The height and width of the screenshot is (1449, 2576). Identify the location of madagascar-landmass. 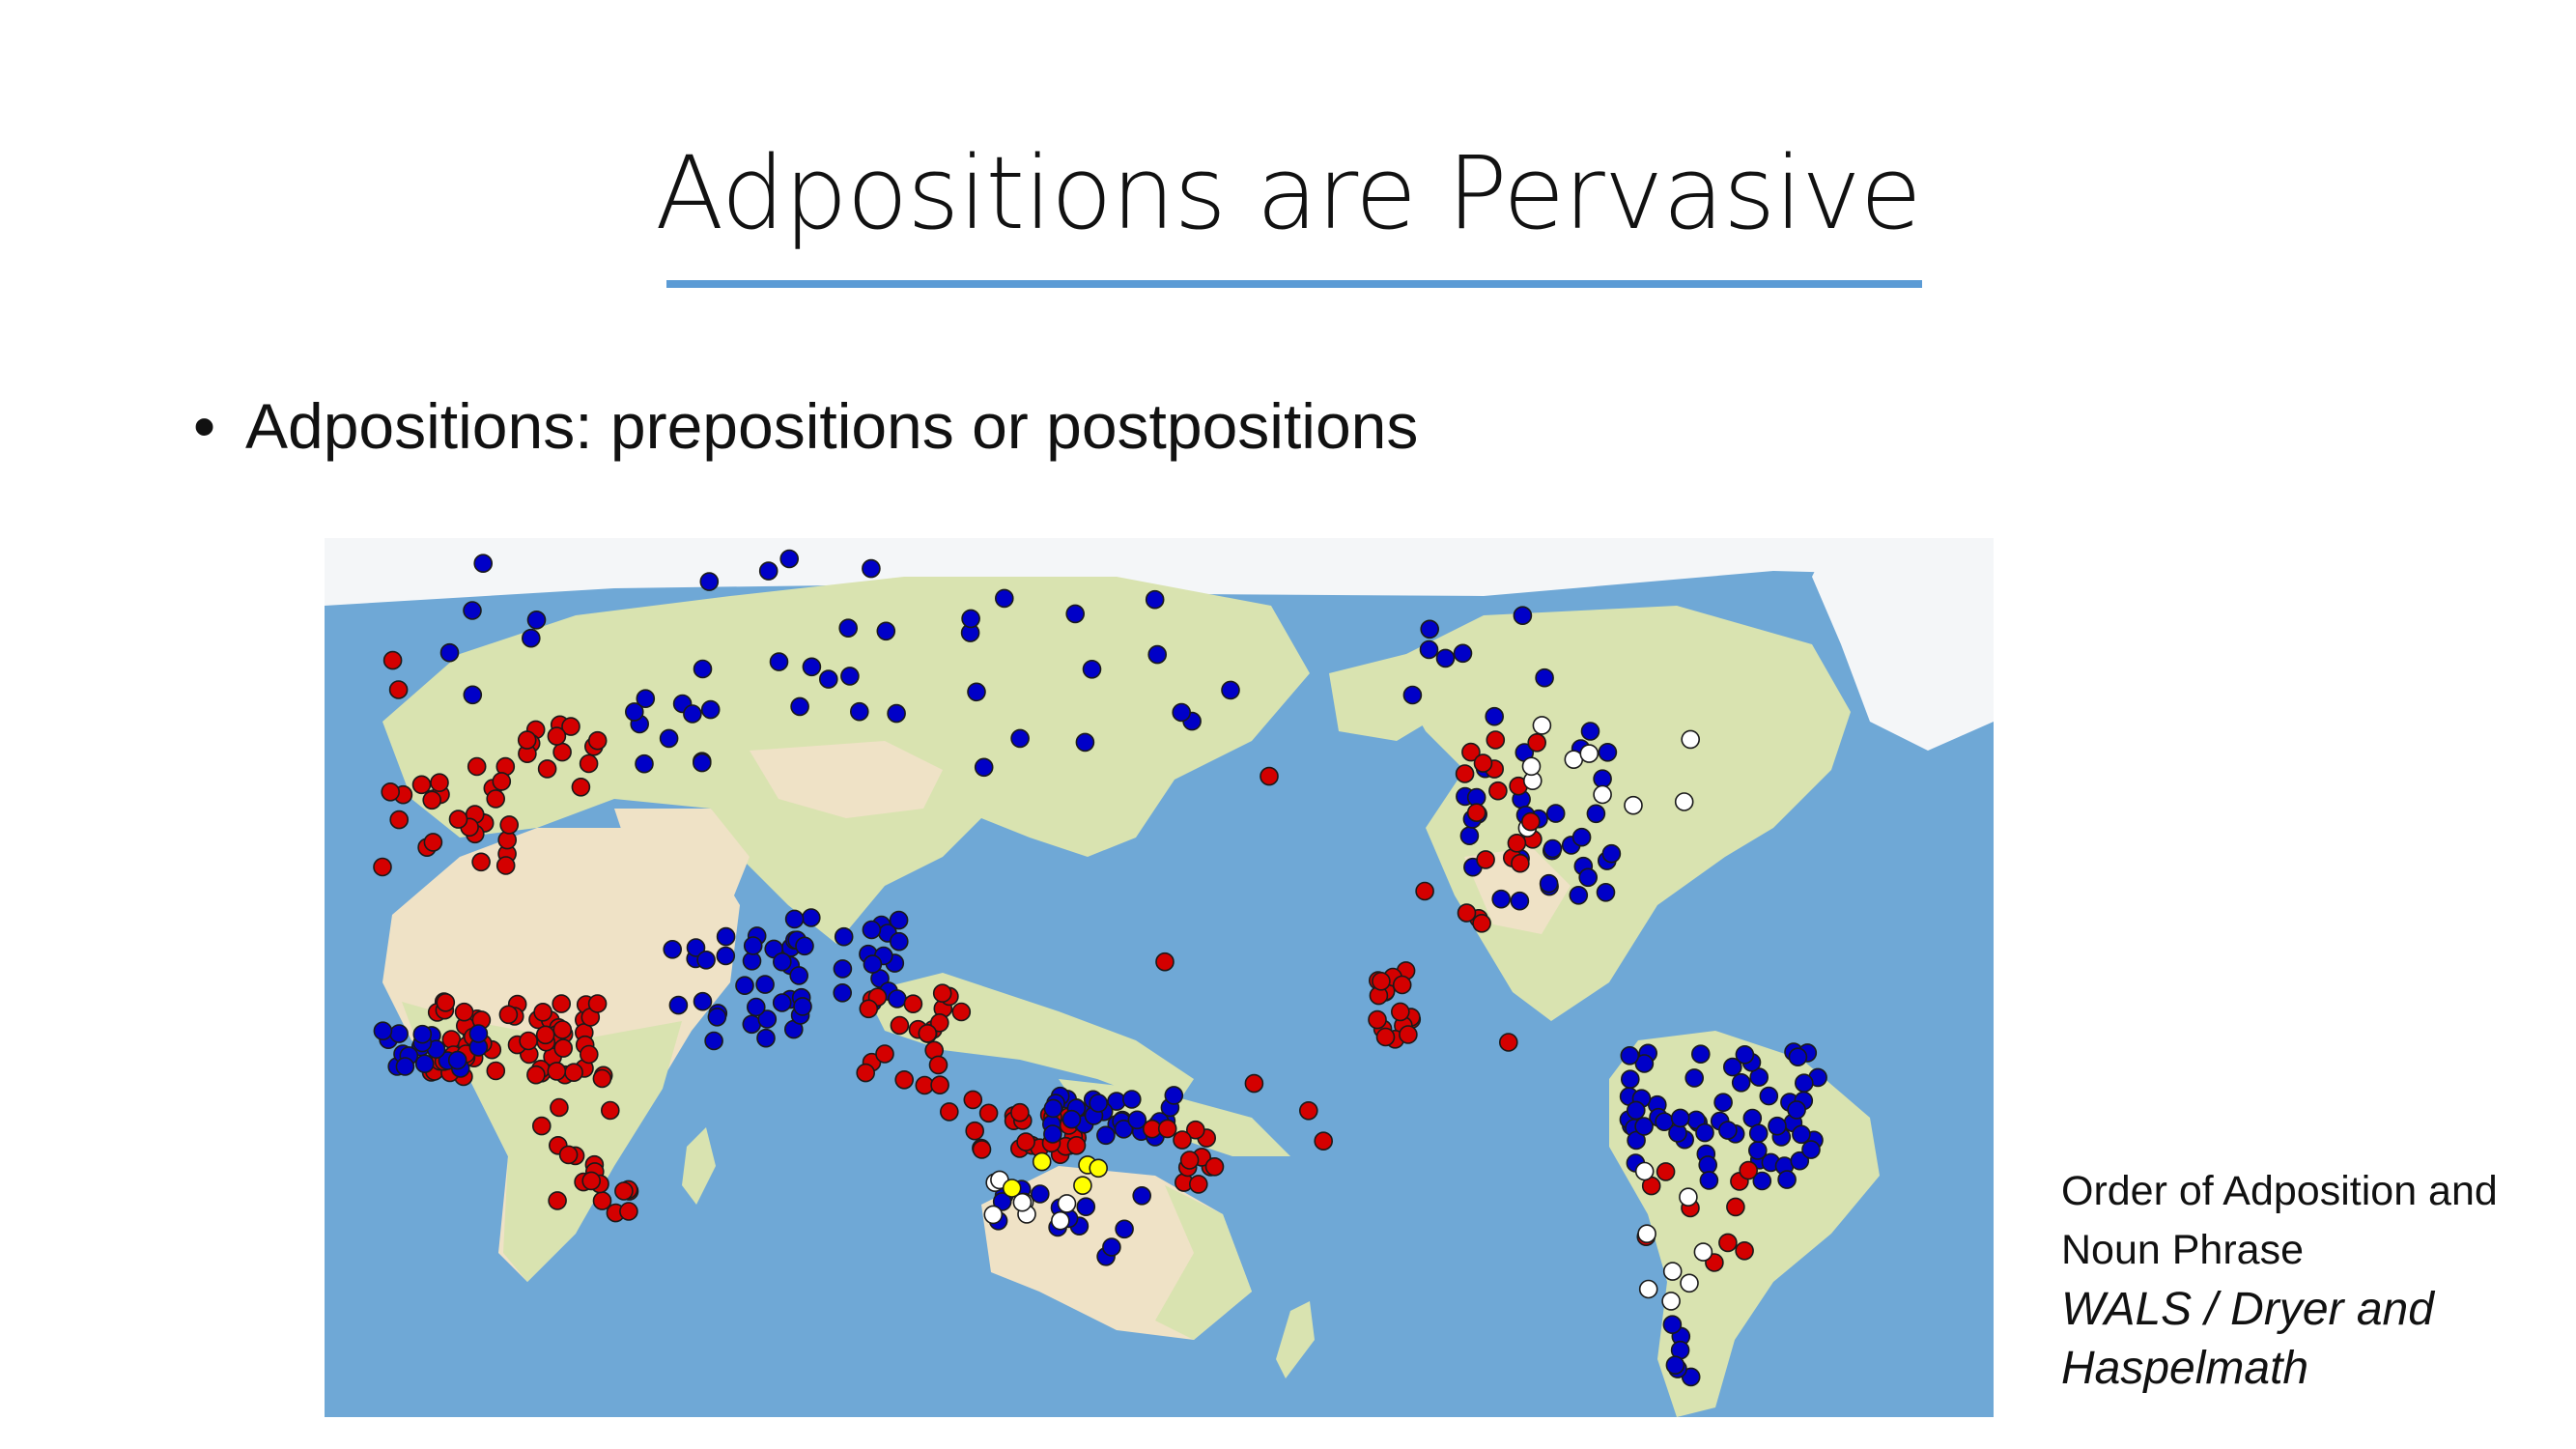
(699, 1166).